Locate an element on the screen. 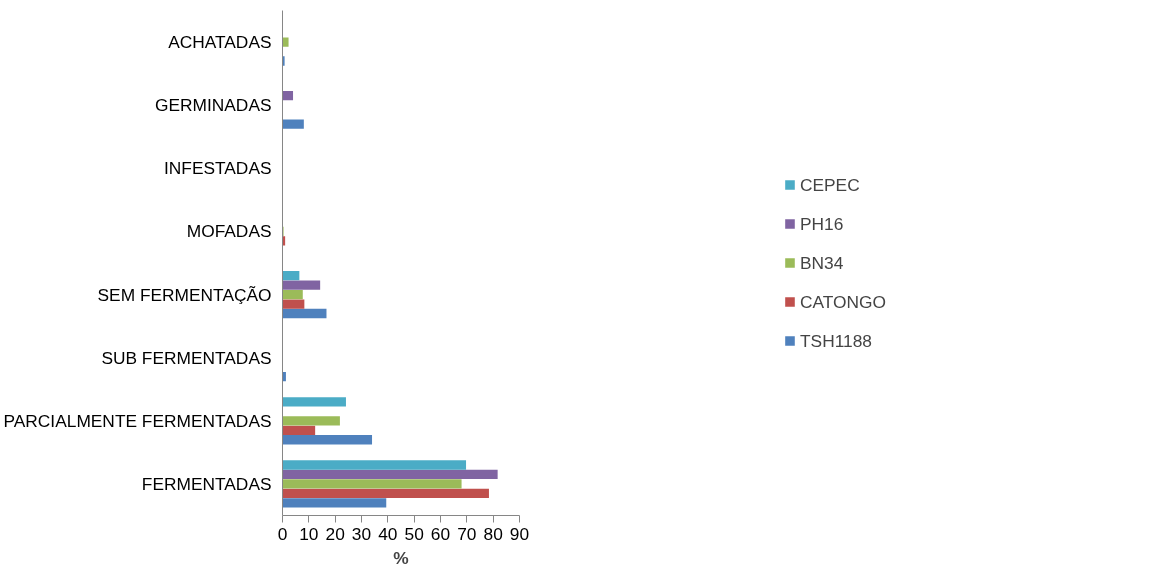  x-tick-label: 10 is located at coordinates (309, 533).